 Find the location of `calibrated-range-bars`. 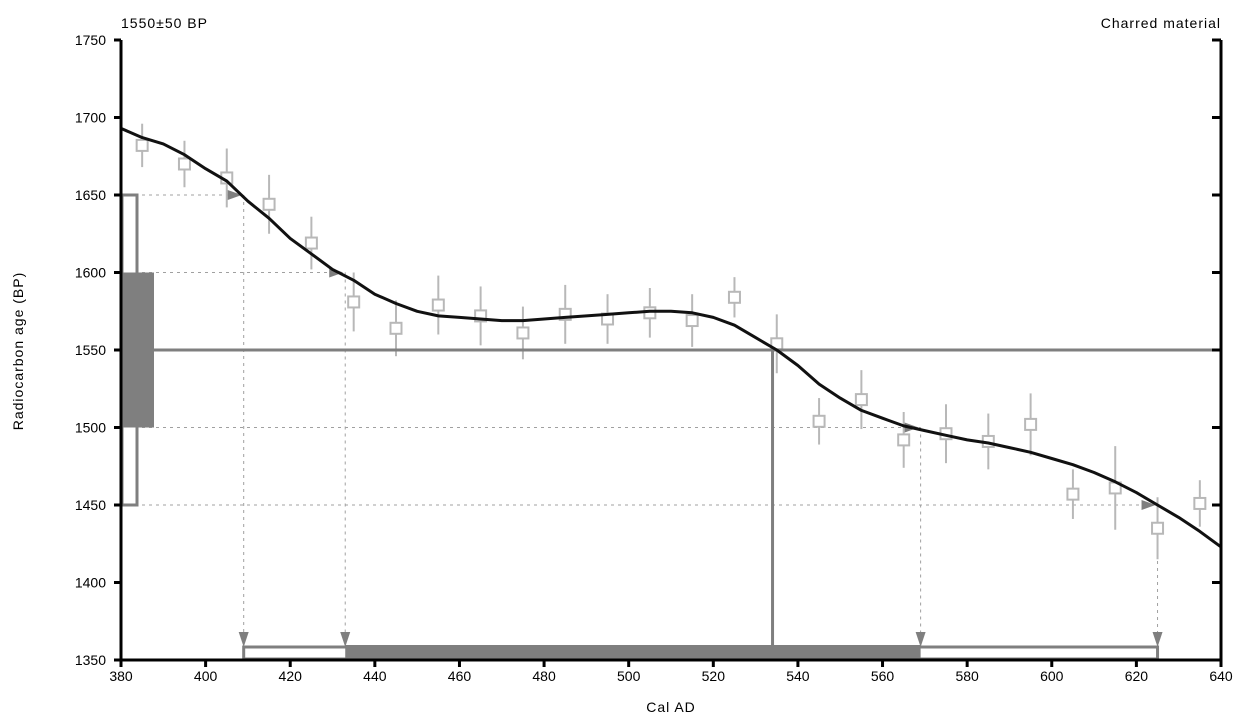

calibrated-range-bars is located at coordinates (701, 653).